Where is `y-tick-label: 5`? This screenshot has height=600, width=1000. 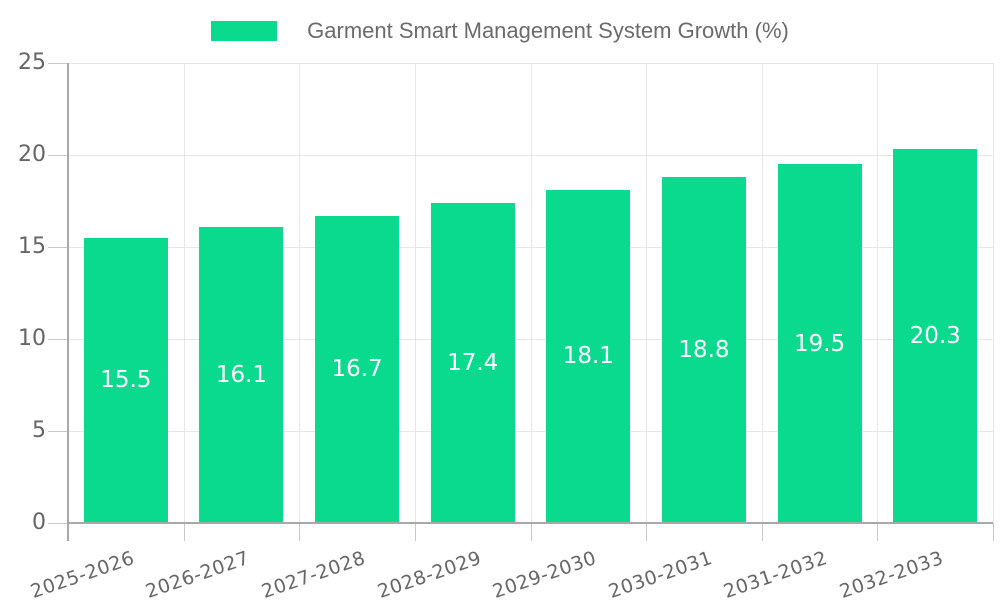
y-tick-label: 5 is located at coordinates (39, 430).